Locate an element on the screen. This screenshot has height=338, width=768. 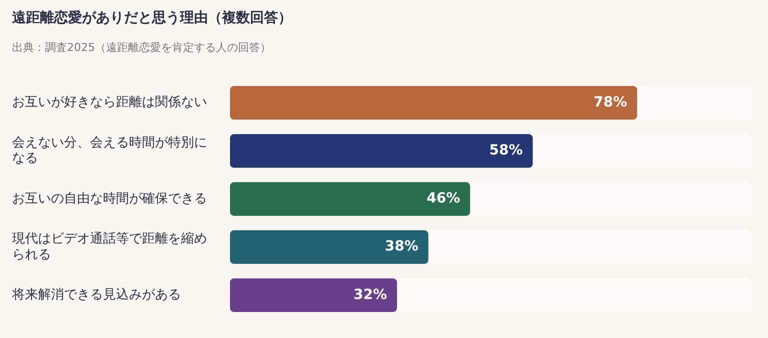
data-label: 58% is located at coordinates (506, 150).